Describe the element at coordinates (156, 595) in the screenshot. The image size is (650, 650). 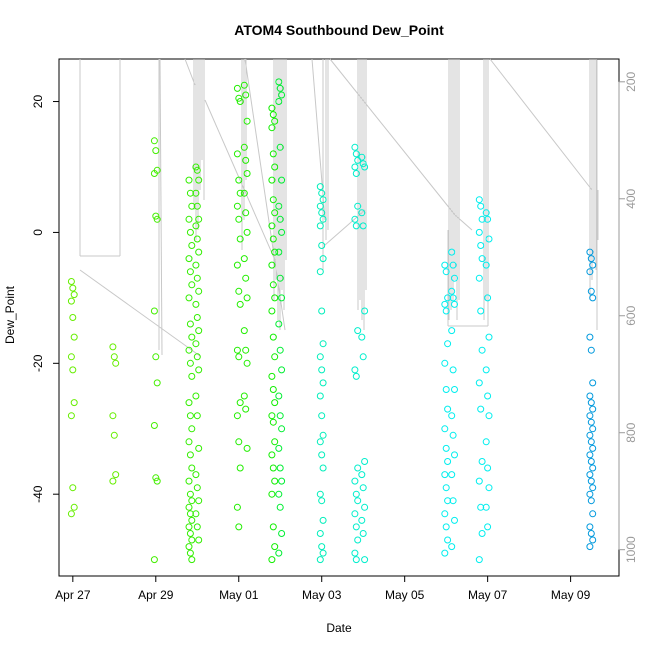
I see `x-tick-label: Apr 29` at that location.